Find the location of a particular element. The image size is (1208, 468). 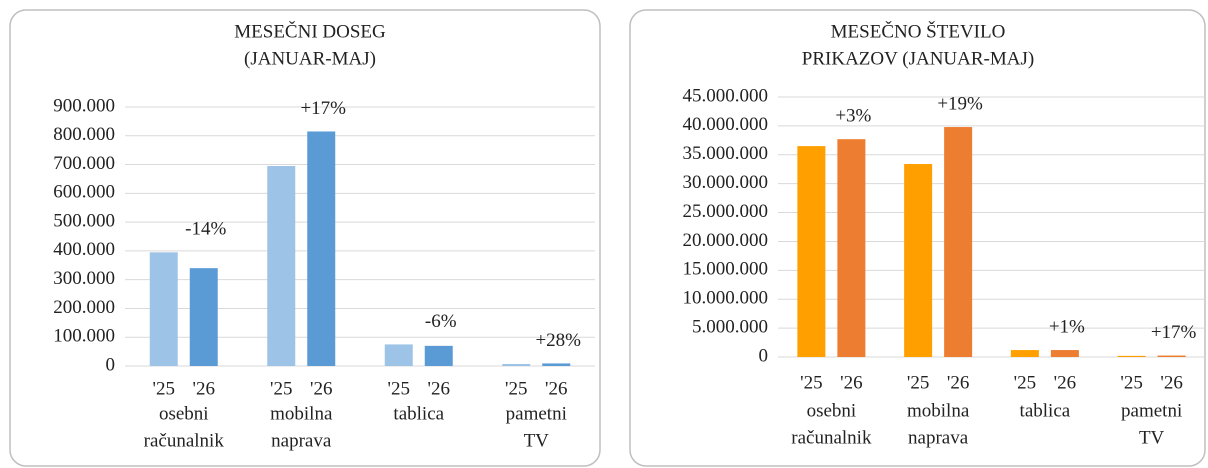

y-tick-label: 100.000 is located at coordinates (84, 336).